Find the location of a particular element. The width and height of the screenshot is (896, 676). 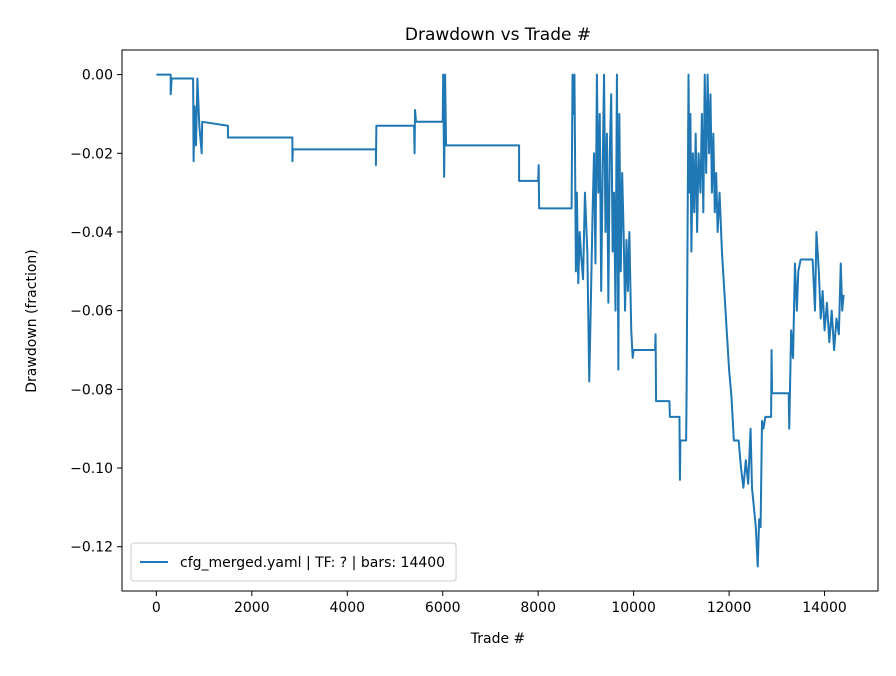

legend-label: cfg_merged.yaml | TF: ? | bars: 14400 is located at coordinates (312, 563).